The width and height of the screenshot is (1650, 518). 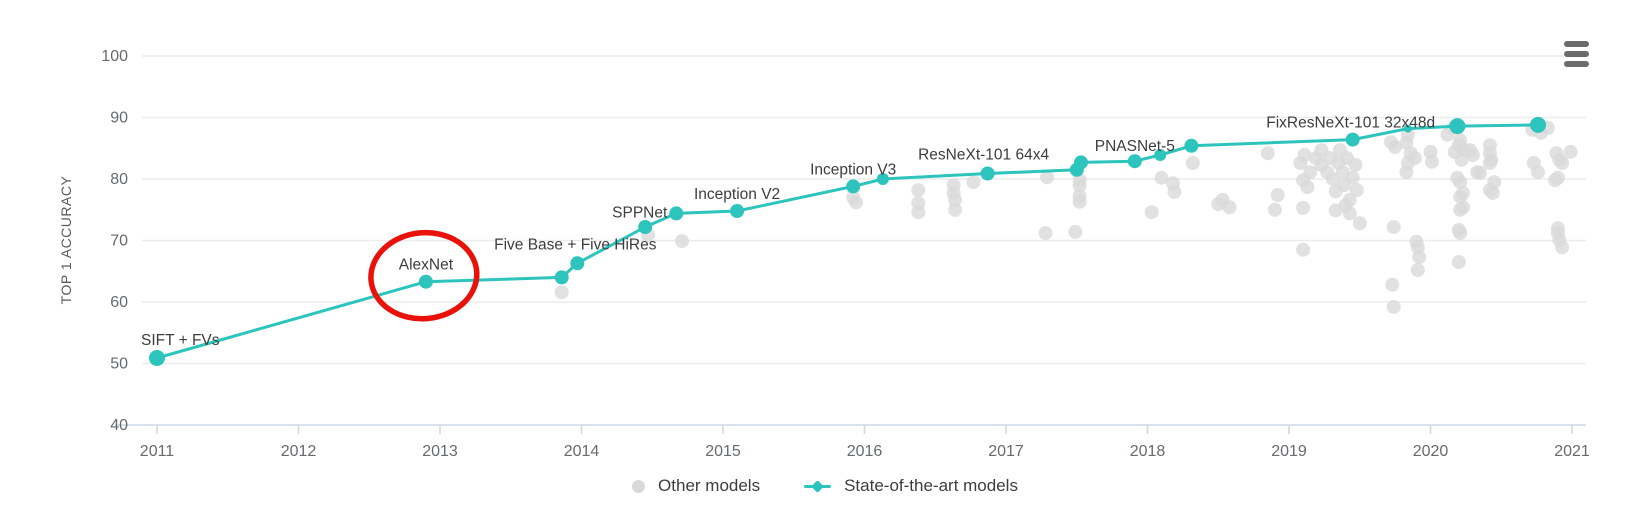 I want to click on x-tick-label: 2018, so click(x=1148, y=451).